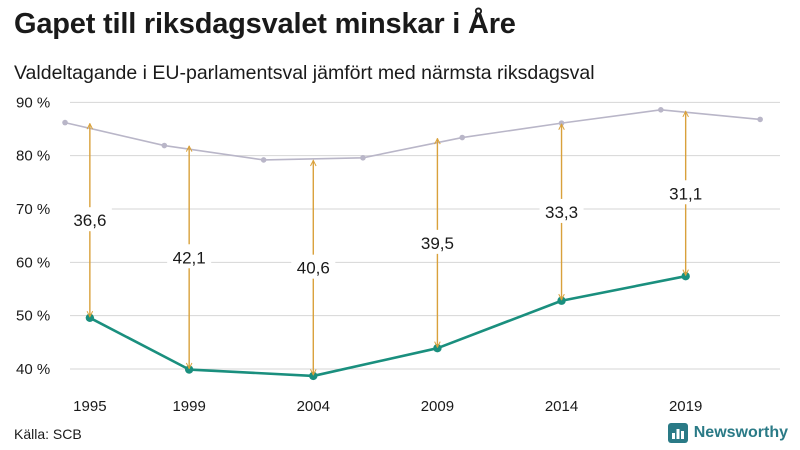 Image resolution: width=800 pixels, height=450 pixels. What do you see at coordinates (89, 406) in the screenshot?
I see `x-tick-label: 1995` at bounding box center [89, 406].